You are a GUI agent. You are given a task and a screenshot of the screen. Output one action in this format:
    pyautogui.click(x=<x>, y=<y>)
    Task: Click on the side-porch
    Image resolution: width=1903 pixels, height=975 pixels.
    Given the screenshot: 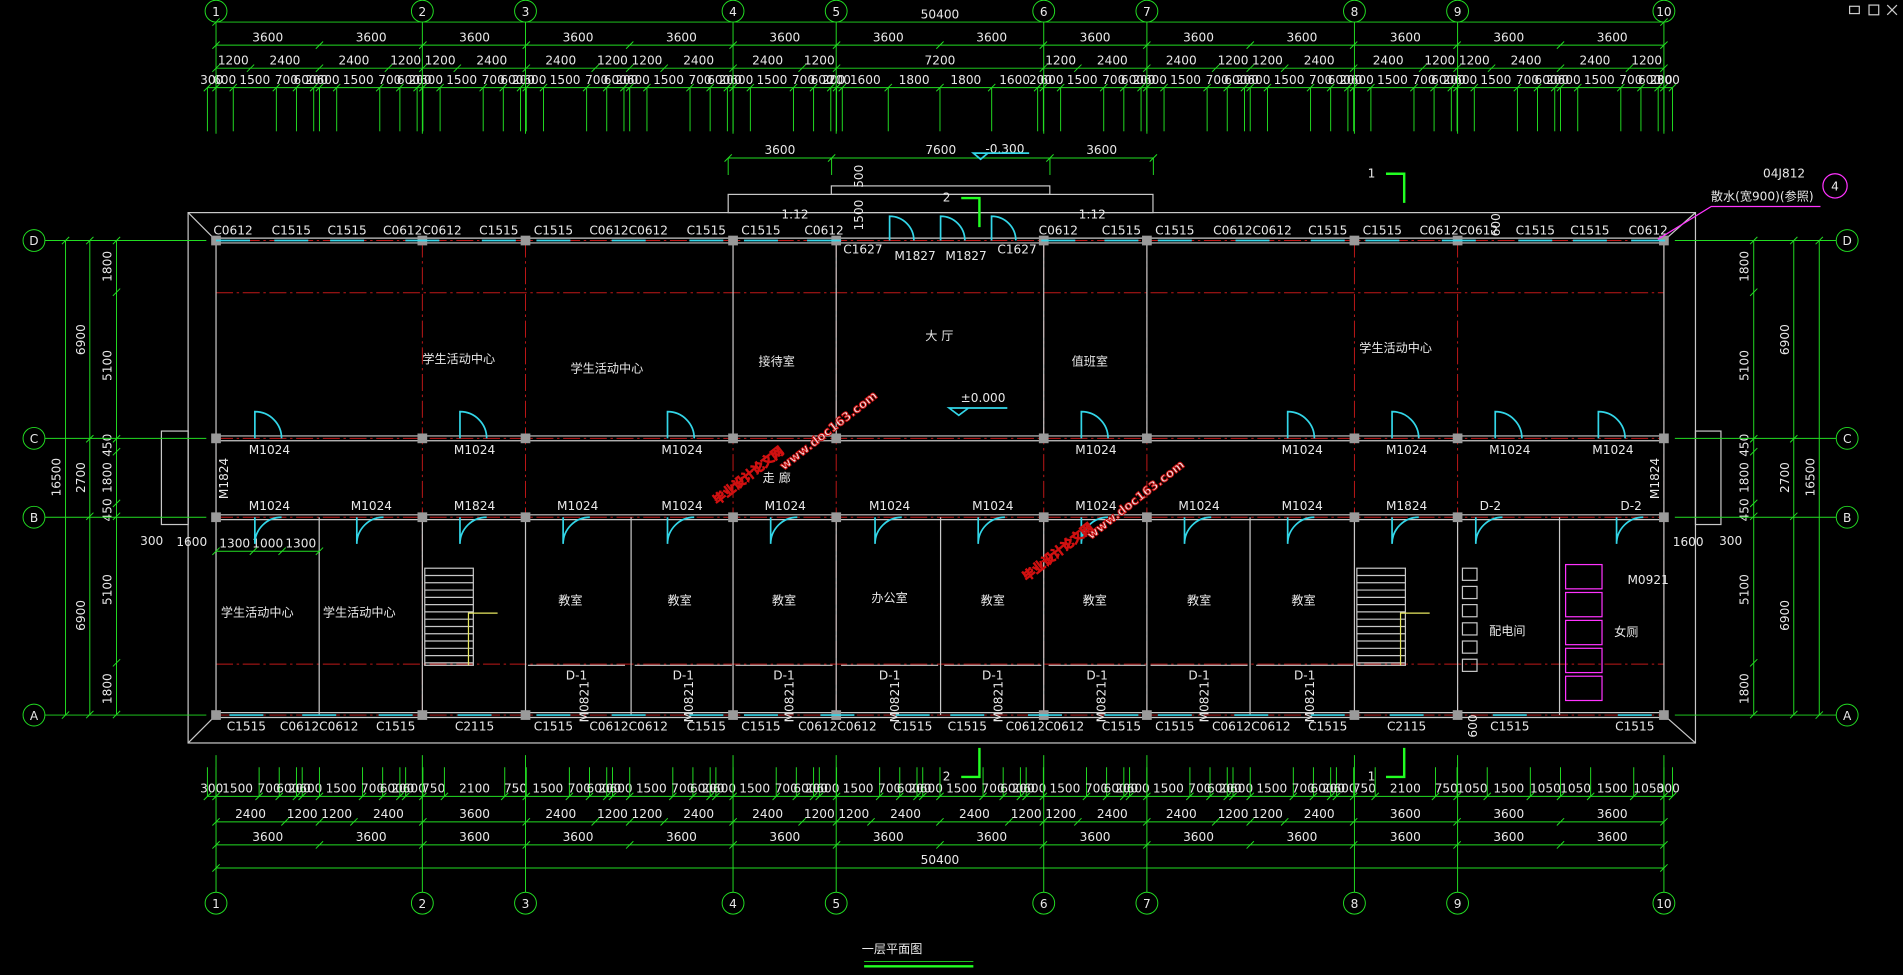 What is the action you would take?
    pyautogui.click(x=1708, y=478)
    